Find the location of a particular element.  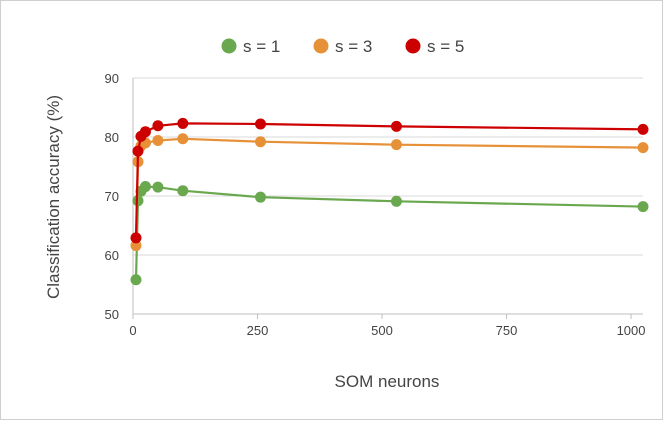

y-tick-labels: 50 60 70 80 90 is located at coordinates (112, 196).